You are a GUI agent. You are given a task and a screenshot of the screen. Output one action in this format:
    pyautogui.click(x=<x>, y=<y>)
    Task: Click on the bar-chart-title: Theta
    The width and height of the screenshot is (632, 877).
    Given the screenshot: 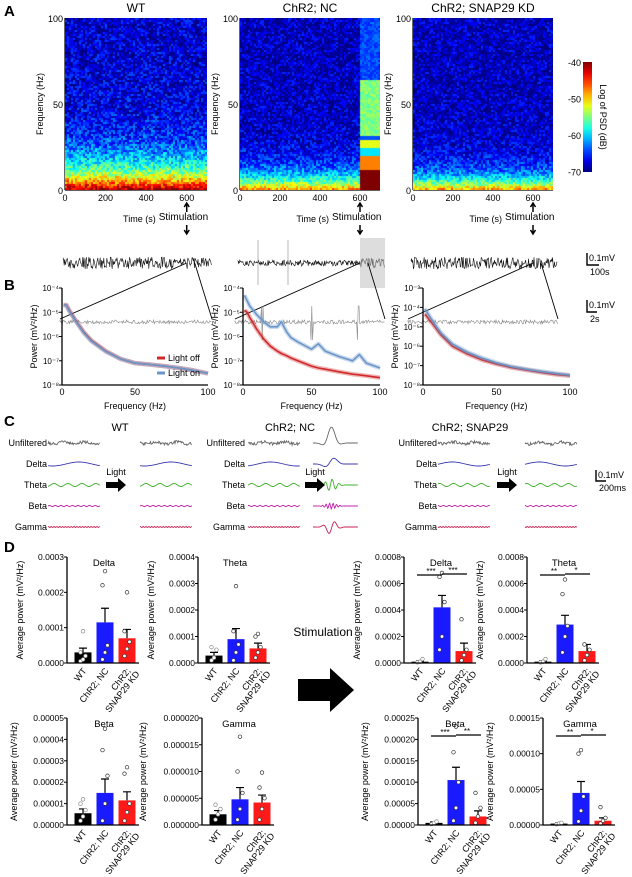 What is the action you would take?
    pyautogui.click(x=235, y=563)
    